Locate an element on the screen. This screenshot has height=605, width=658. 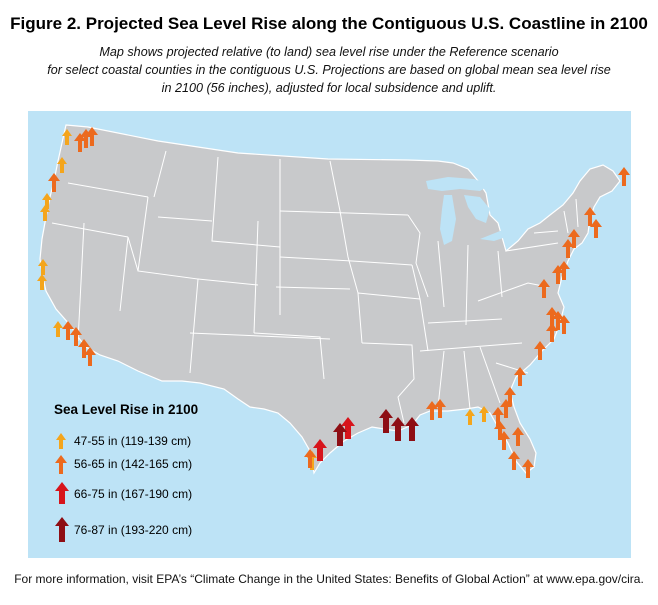
legend-label-56-65: 56-65 in (142-165 cm) is located at coordinates (133, 464).